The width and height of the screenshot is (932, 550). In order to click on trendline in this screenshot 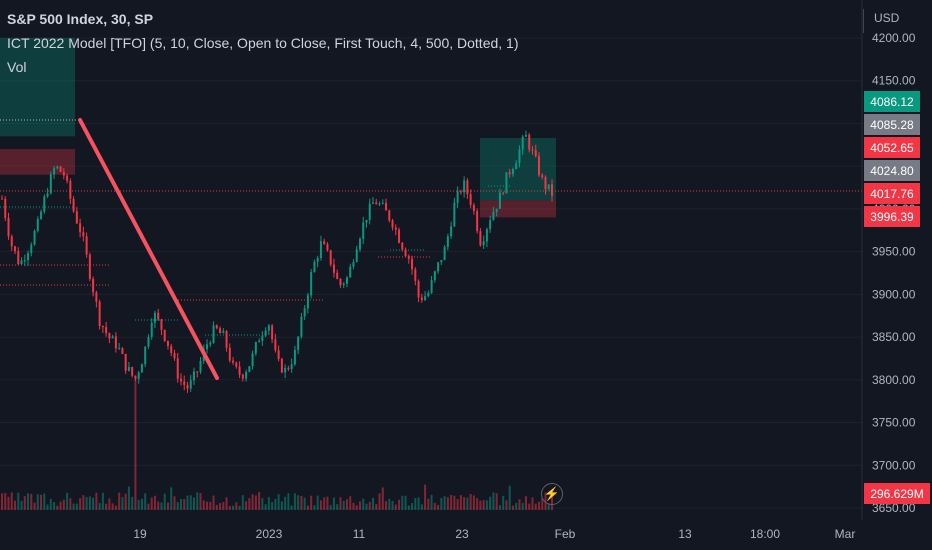, I will do `click(148, 249)`.